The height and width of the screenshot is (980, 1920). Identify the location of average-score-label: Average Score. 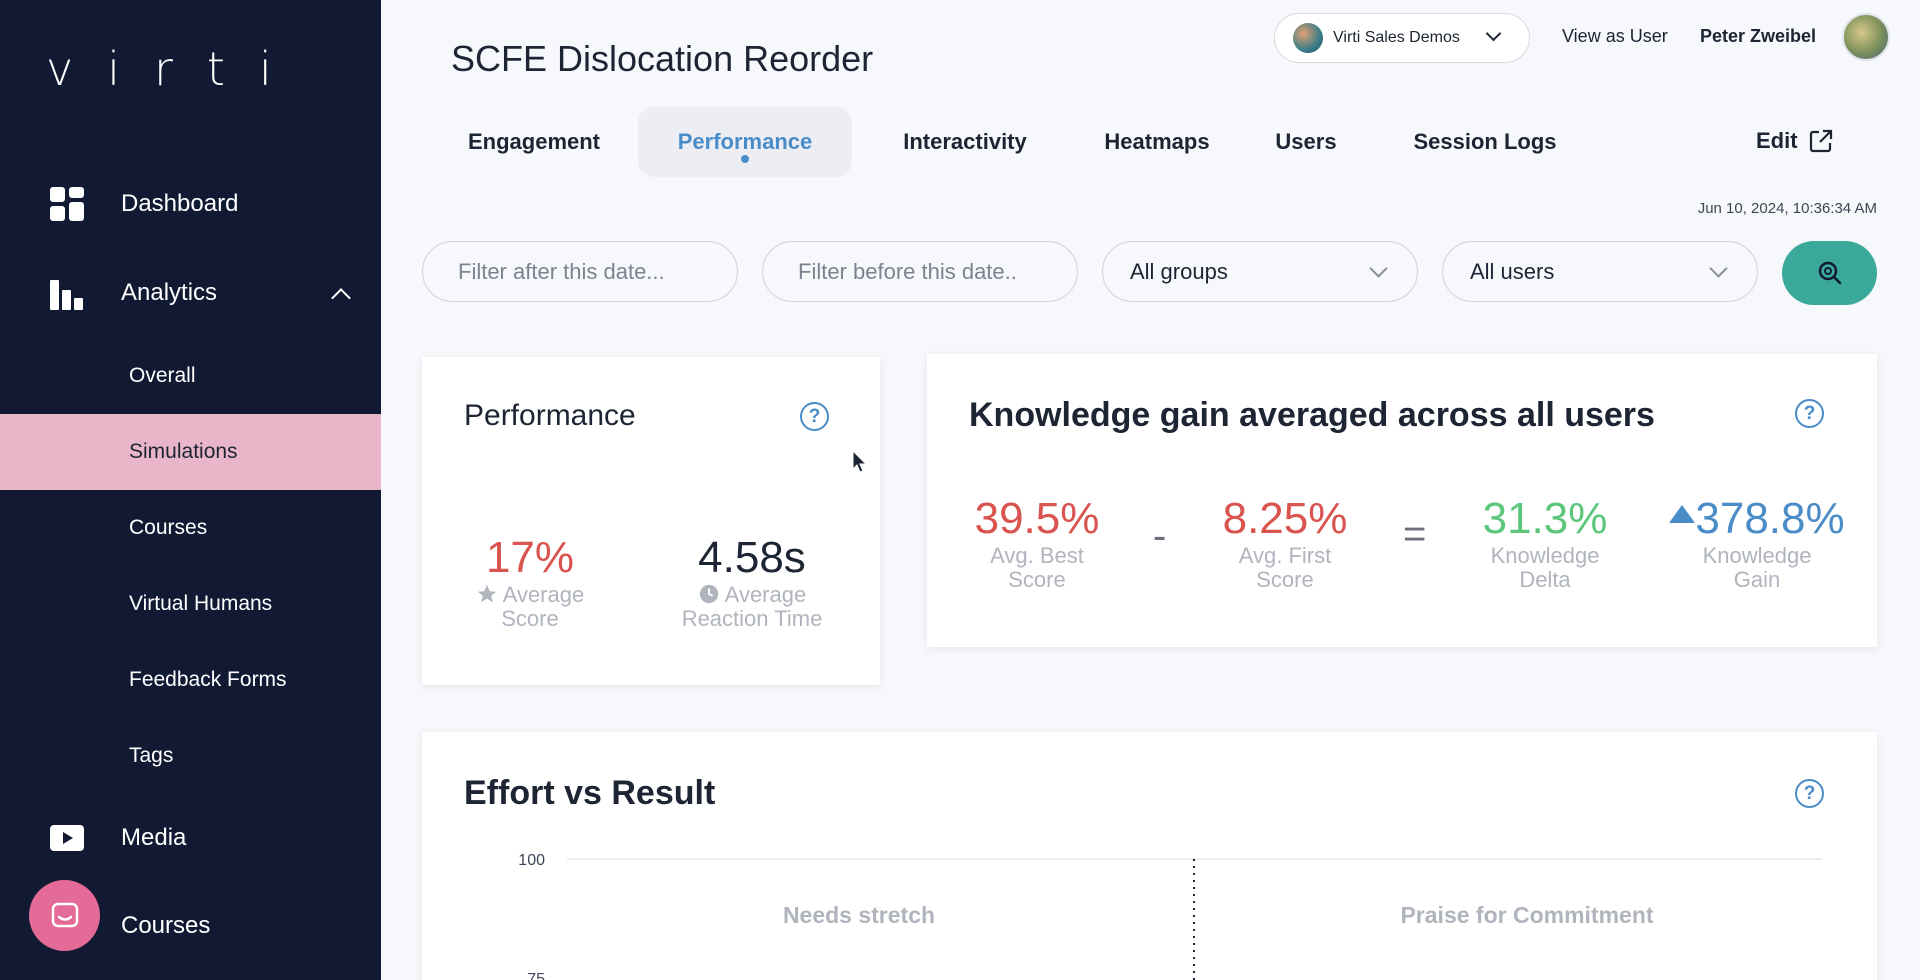
(530, 607).